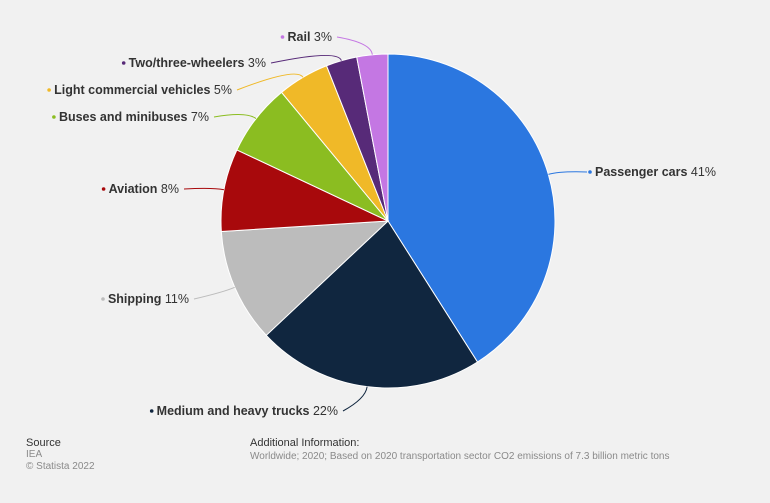 This screenshot has width=770, height=503. What do you see at coordinates (134, 299) in the screenshot?
I see `slice-label-name: Shipping` at bounding box center [134, 299].